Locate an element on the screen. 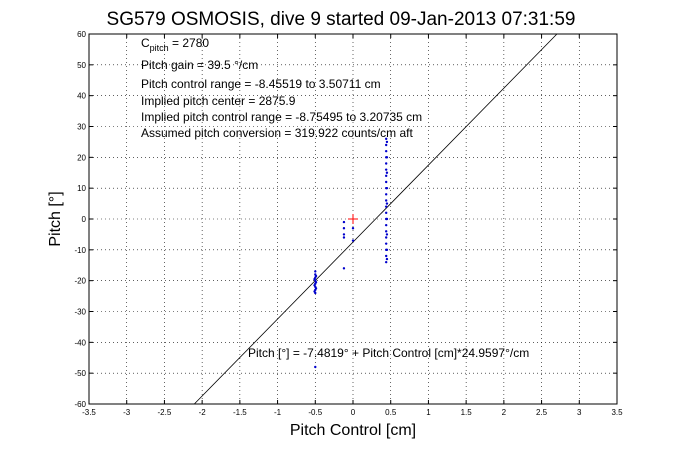 The width and height of the screenshot is (681, 454). annotation-c-pitch-value: = 2780 is located at coordinates (189, 43).